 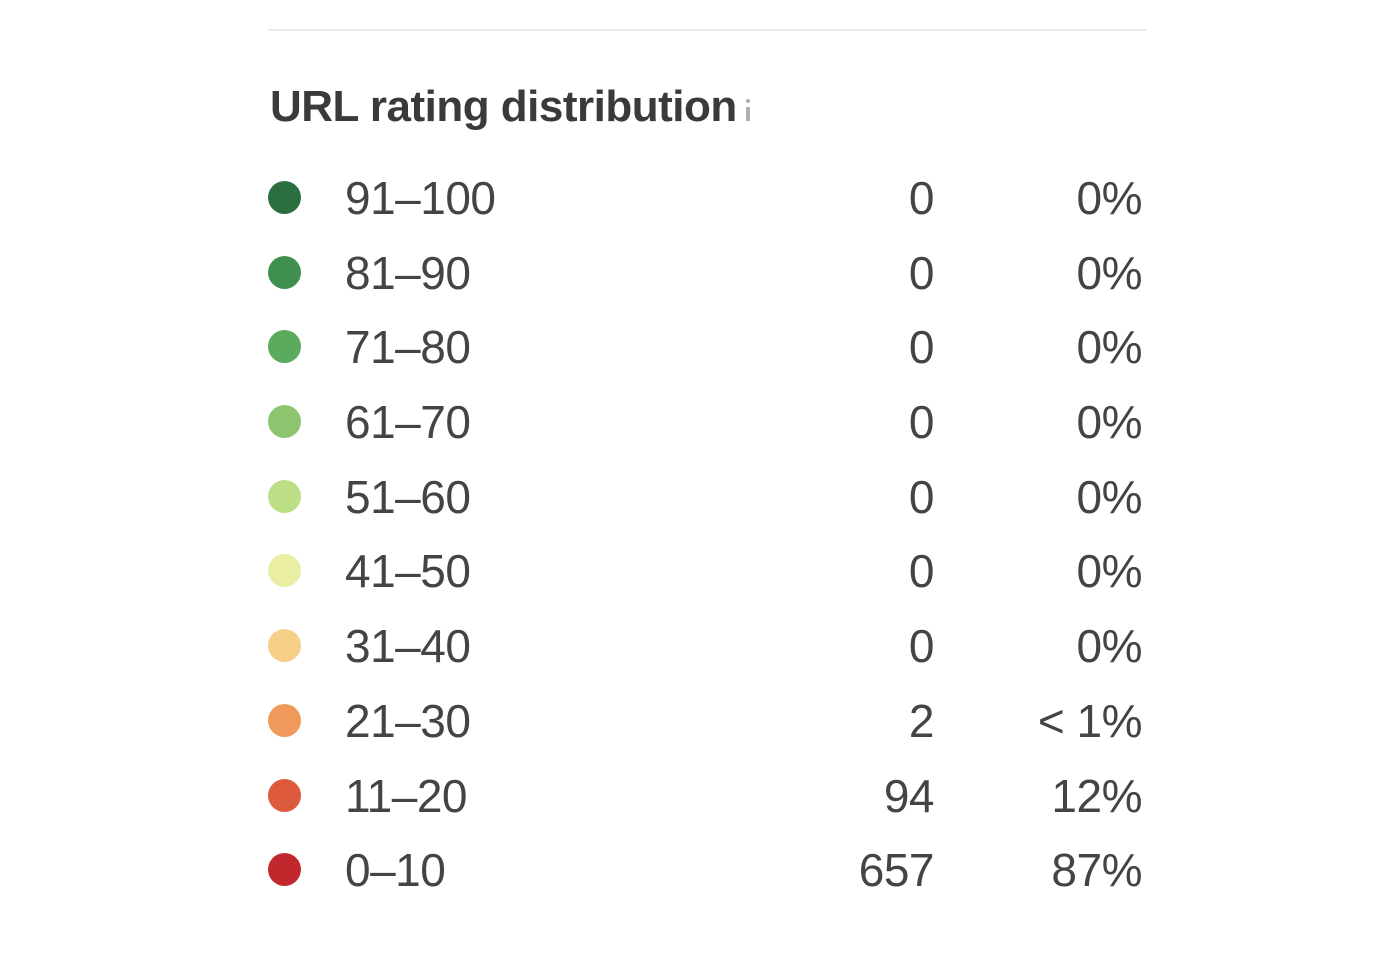 What do you see at coordinates (921, 720) in the screenshot?
I see `rating-count: 2` at bounding box center [921, 720].